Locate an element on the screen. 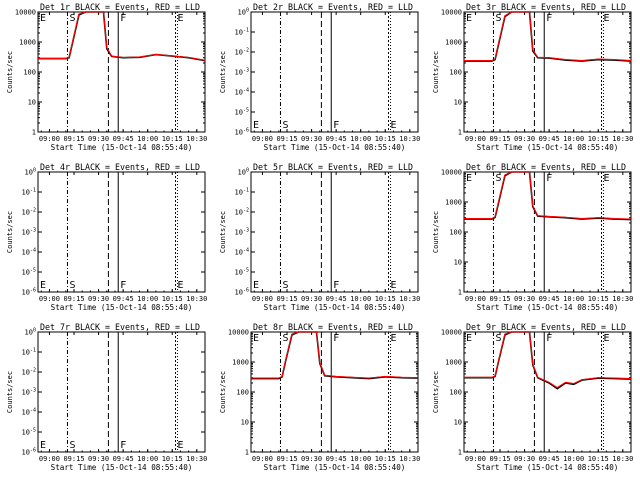 Image resolution: width=640 pixels, height=480 pixels. panel-title: Det 2r BLACK = Events, RED = LLD is located at coordinates (333, 7).